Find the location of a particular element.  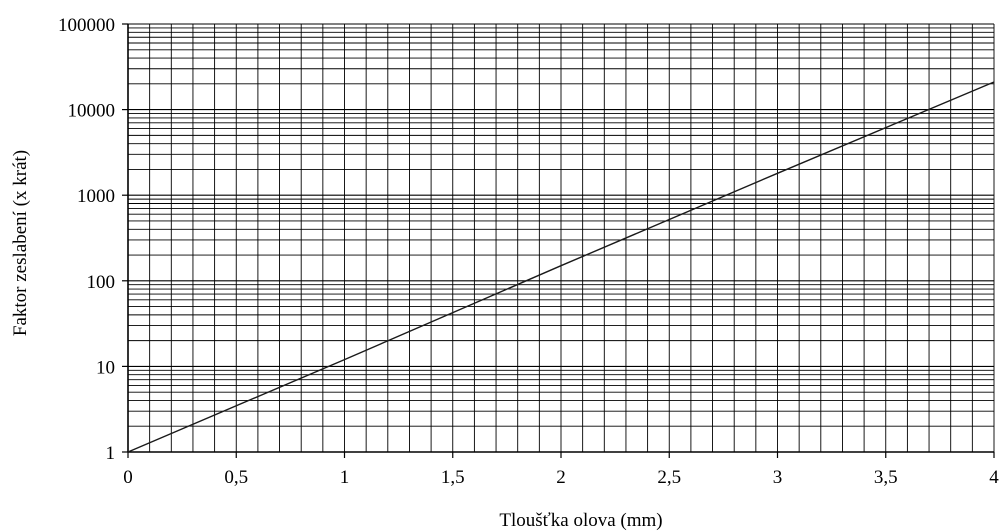

y-tick-label: 1000 is located at coordinates (96, 196).